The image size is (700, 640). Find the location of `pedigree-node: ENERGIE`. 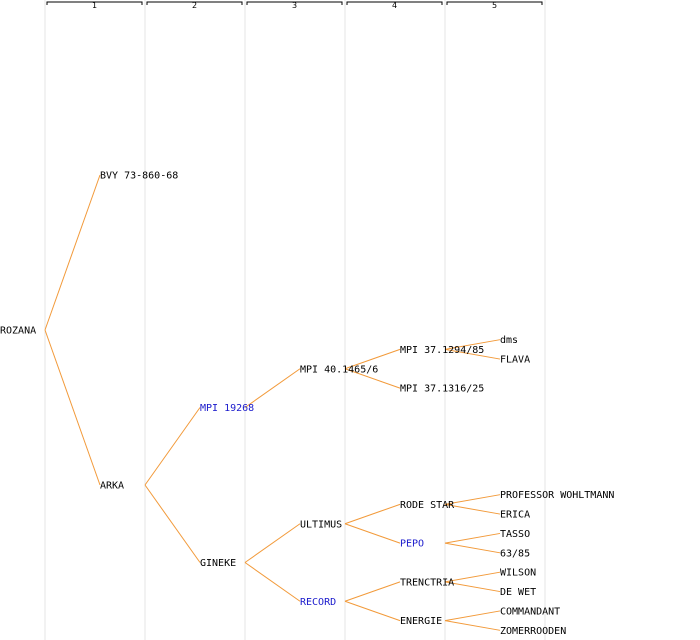

pedigree-node: ENERGIE is located at coordinates (421, 621).